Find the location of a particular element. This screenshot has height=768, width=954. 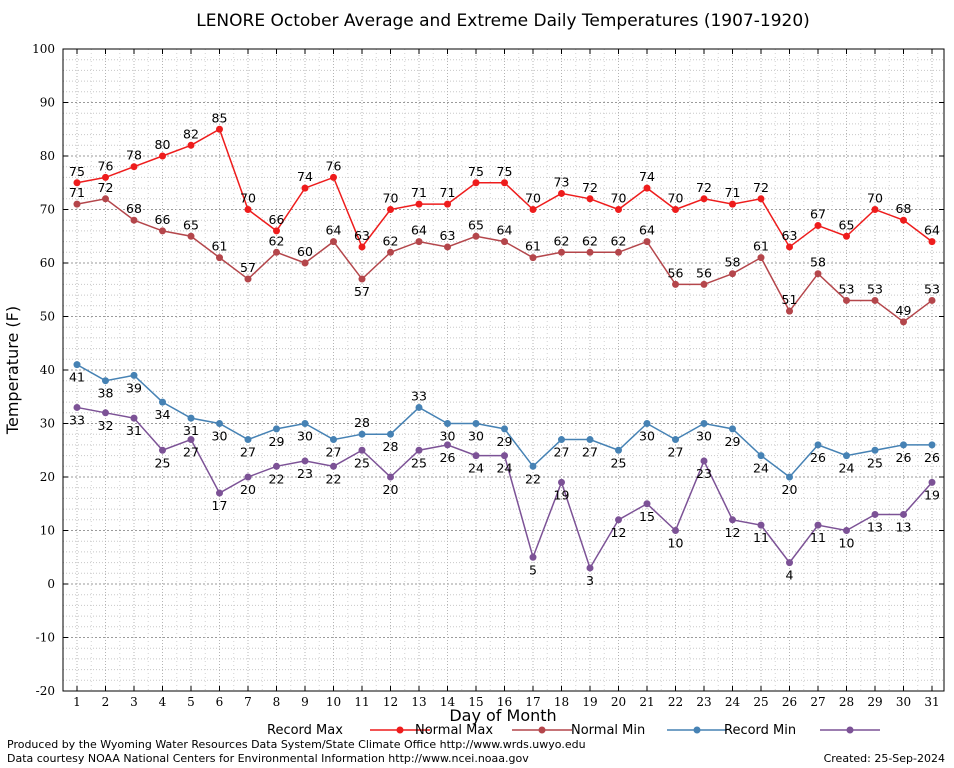

legend-marker is located at coordinates (850, 730).